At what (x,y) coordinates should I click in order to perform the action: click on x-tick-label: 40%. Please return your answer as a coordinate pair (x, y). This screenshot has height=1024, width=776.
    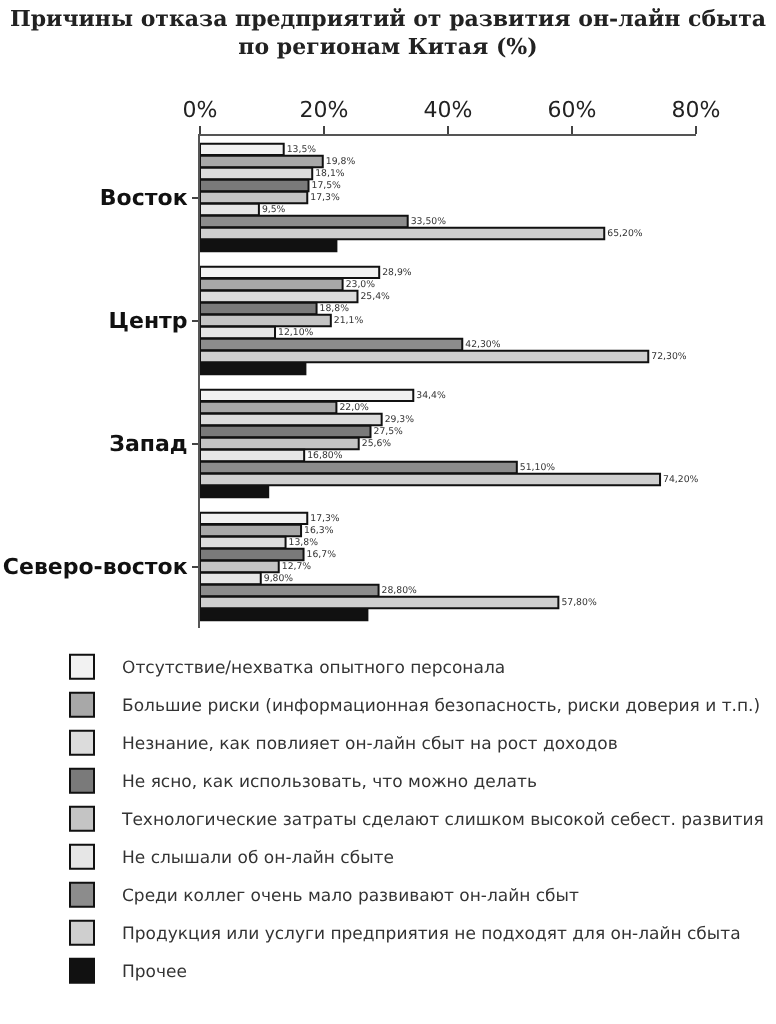
    Looking at the image, I should click on (448, 110).